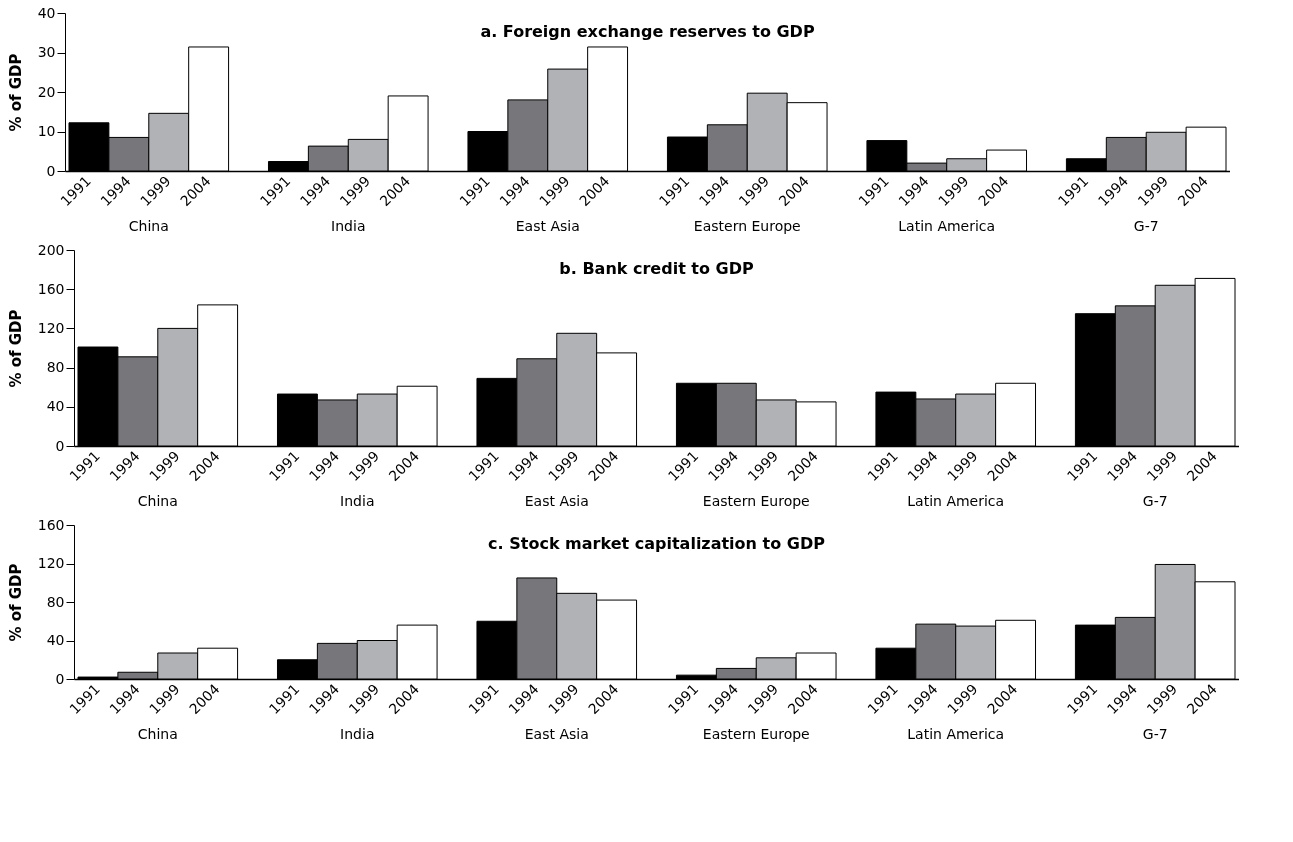 This screenshot has width=1293, height=842. I want to click on y-tick-label: 10, so click(46, 131).